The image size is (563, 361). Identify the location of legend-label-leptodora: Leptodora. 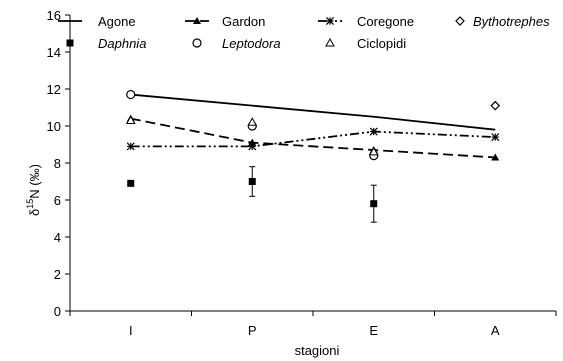
(251, 43).